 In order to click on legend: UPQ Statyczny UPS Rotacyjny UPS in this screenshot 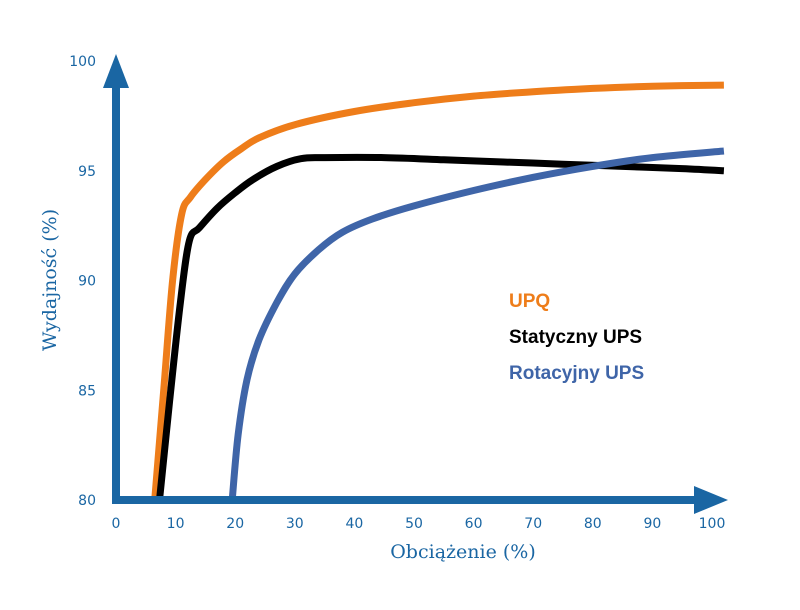, I will do `click(576, 337)`.